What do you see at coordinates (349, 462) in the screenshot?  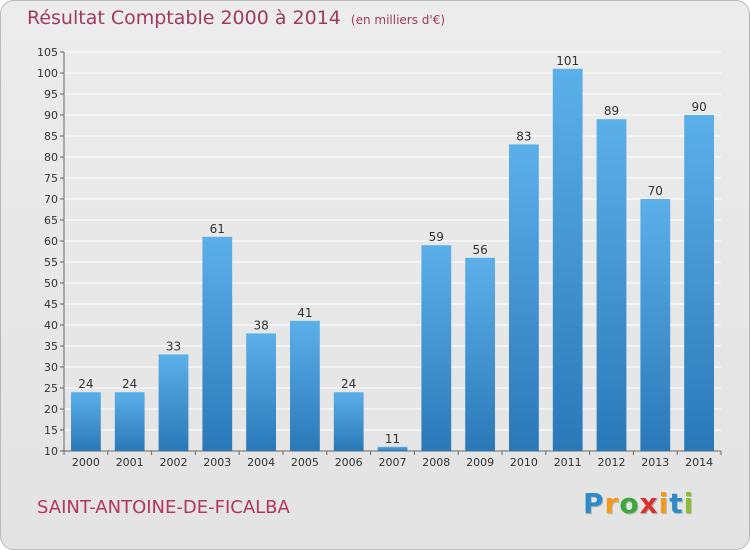 I see `x-tick-label-2006: 2006` at bounding box center [349, 462].